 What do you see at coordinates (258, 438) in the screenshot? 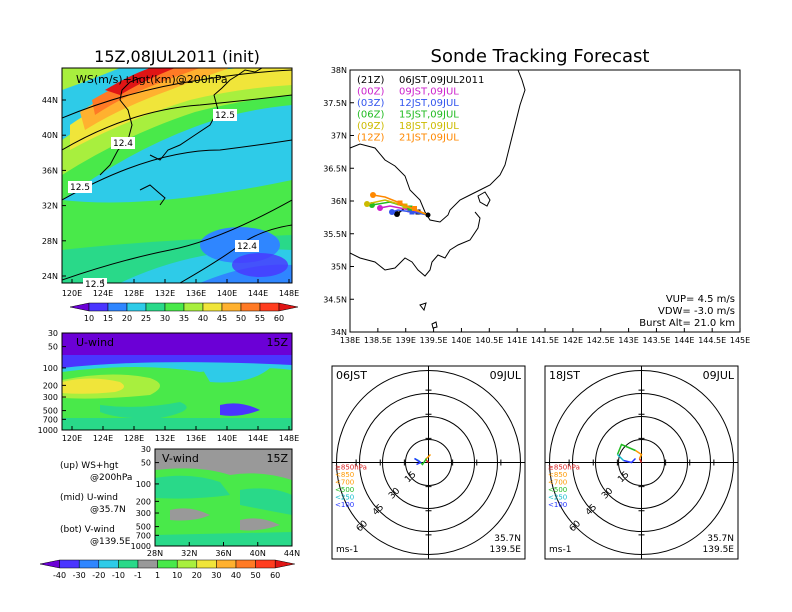
I see `u-lon-tick-label: 144E` at bounding box center [258, 438].